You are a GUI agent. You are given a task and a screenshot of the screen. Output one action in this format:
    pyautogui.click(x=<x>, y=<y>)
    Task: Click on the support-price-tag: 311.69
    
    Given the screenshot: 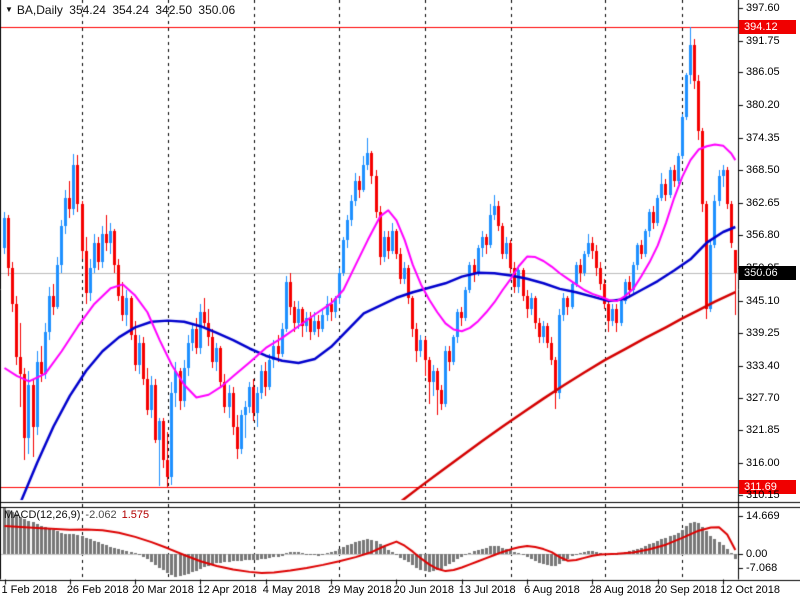 What is the action you would take?
    pyautogui.click(x=767, y=486)
    